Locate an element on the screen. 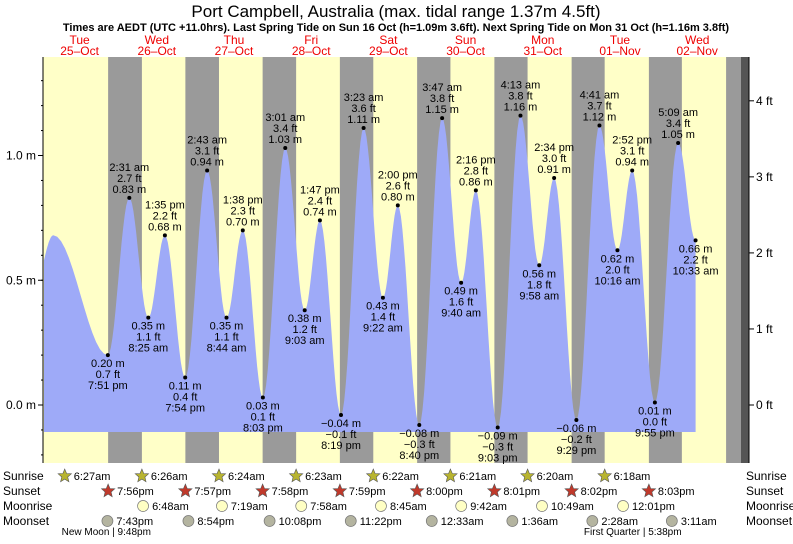 This screenshot has width=793, height=544. day-name: Sun is located at coordinates (465, 40).